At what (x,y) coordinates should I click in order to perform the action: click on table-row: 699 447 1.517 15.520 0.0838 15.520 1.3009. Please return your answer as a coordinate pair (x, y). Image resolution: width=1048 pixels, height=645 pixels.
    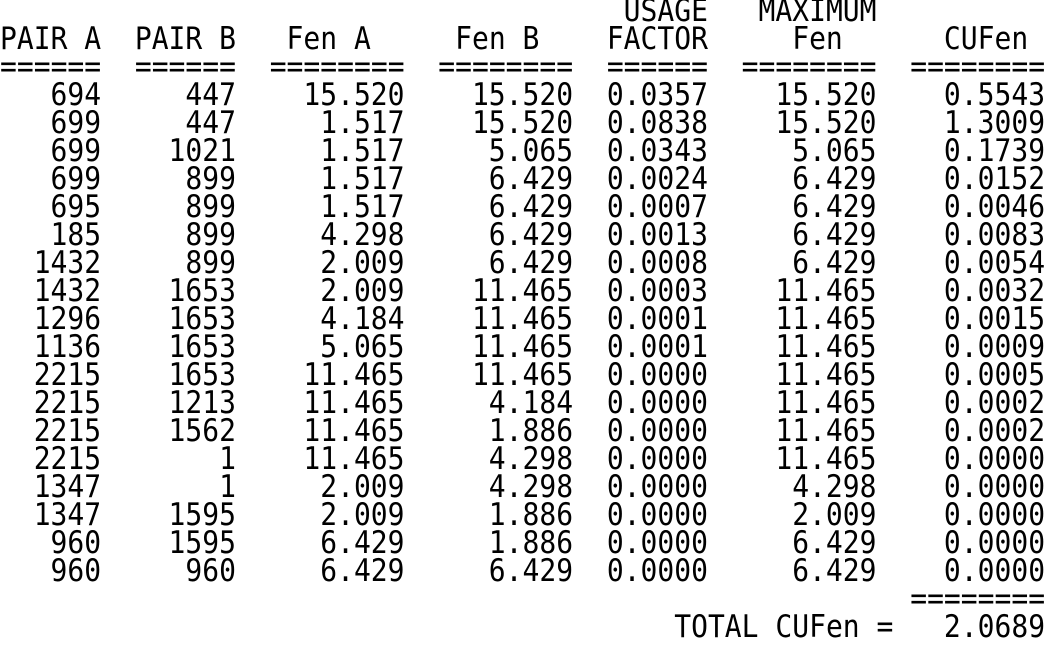
    Looking at the image, I should click on (524, 122).